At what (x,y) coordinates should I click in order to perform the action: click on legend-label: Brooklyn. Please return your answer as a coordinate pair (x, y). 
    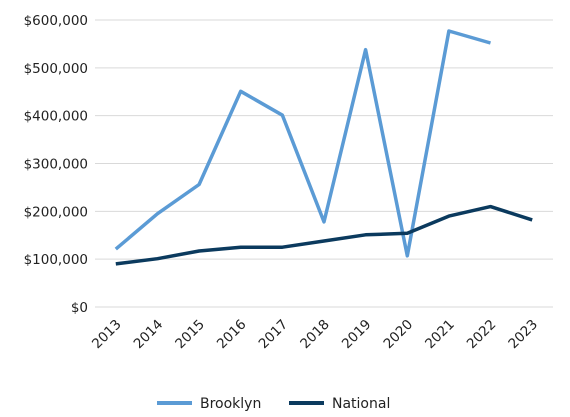
    Looking at the image, I should click on (230, 404).